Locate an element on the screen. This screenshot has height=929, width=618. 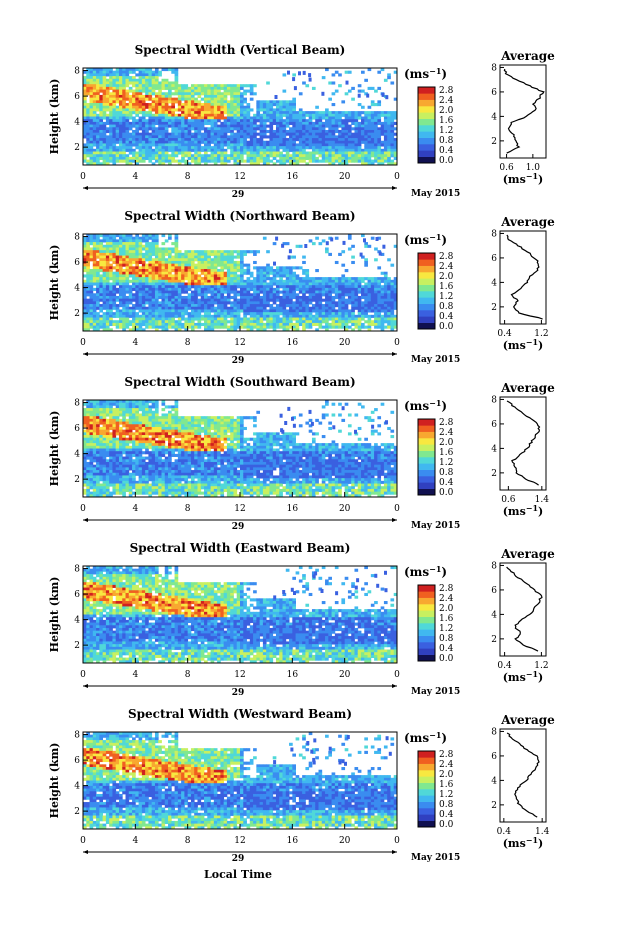
average-title: Average is located at coordinates (527, 56).